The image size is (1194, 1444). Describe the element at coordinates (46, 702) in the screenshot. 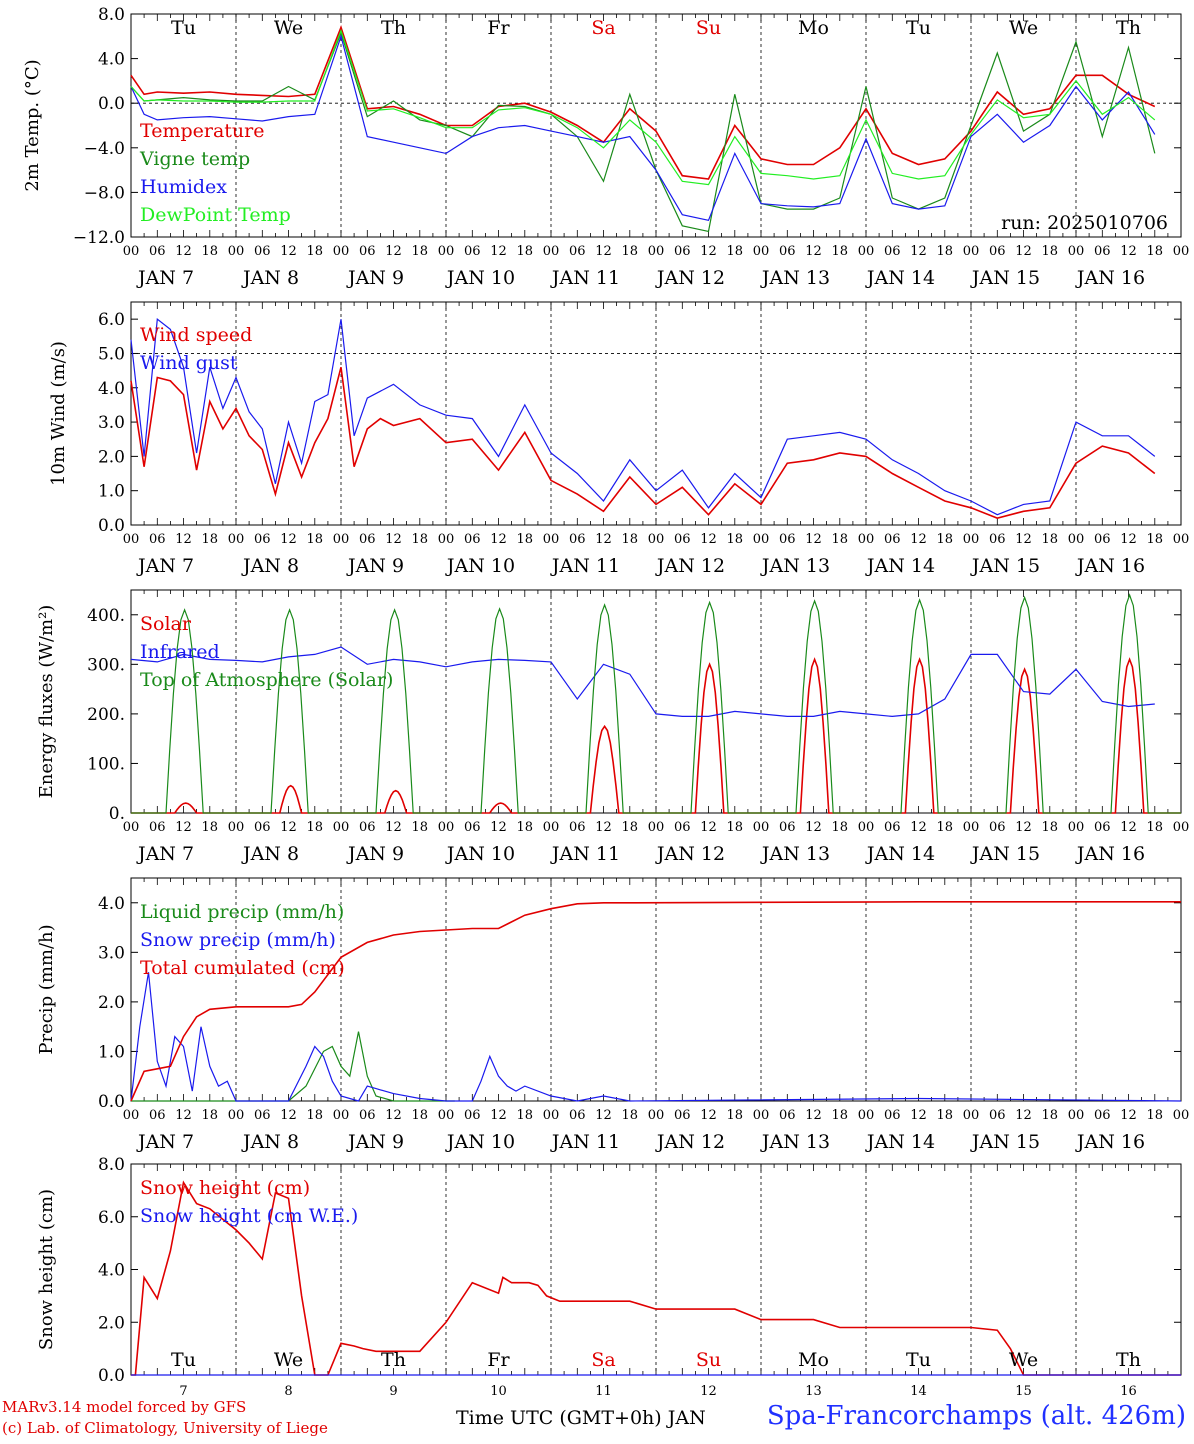

I see `y-axis-label: Energy fluxes (W/m²)` at that location.